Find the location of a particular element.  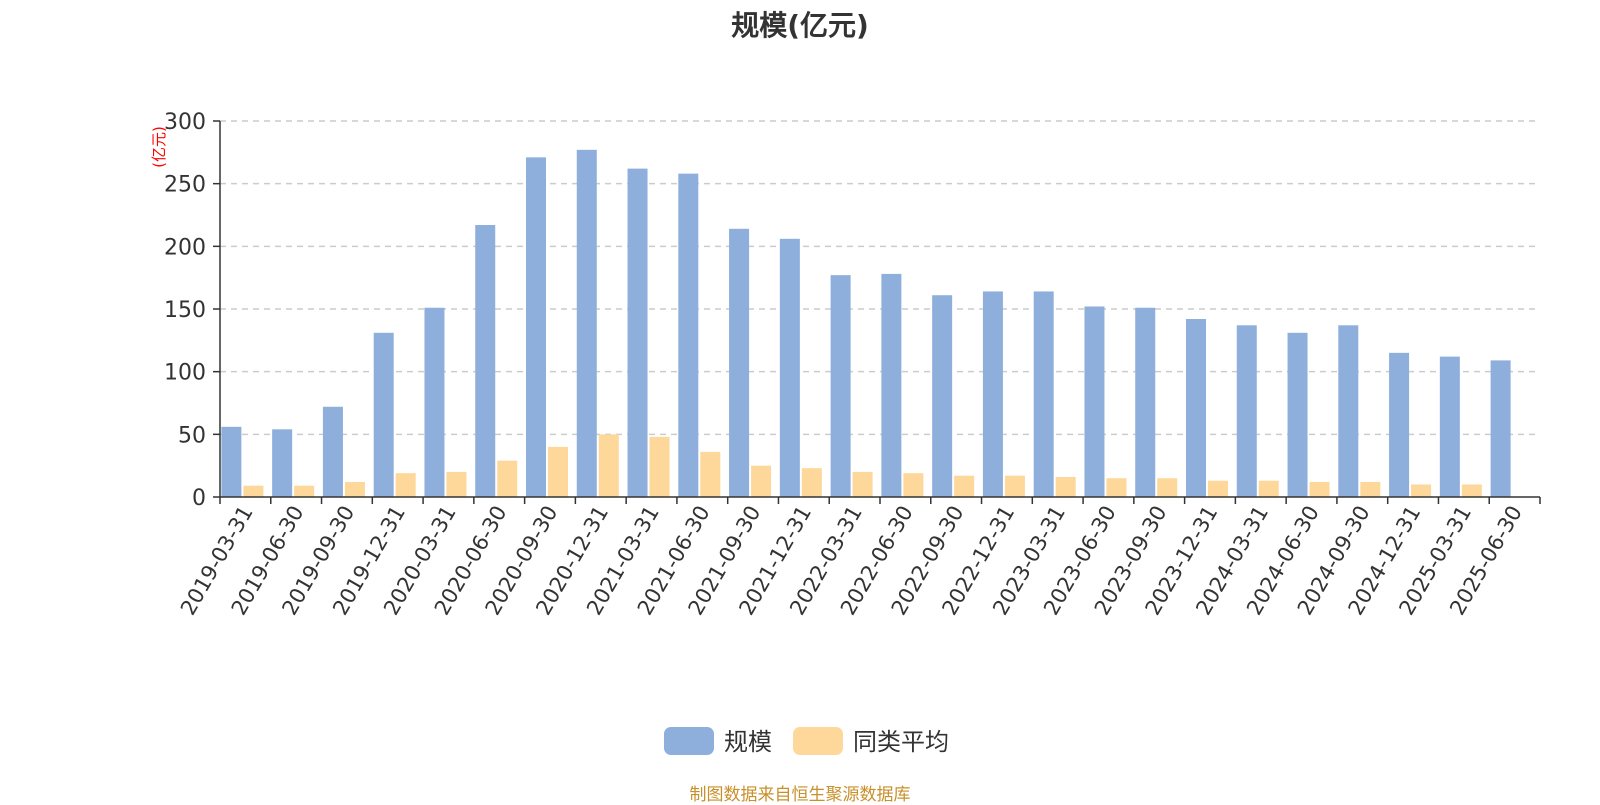

y-tick-label: 300 is located at coordinates (185, 122).